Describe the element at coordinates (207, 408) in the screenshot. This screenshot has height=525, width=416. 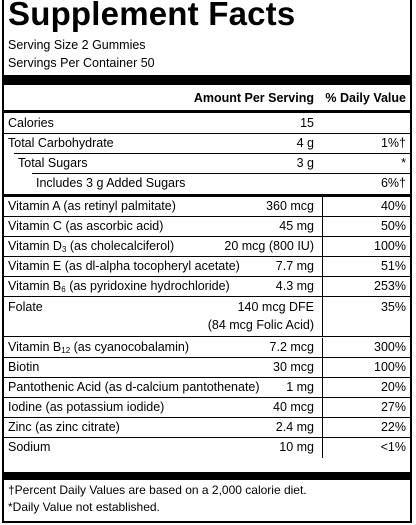
I see `nutrient-row-iodine: Iodine (as potassium iodide) 40 mcg 27%` at that location.